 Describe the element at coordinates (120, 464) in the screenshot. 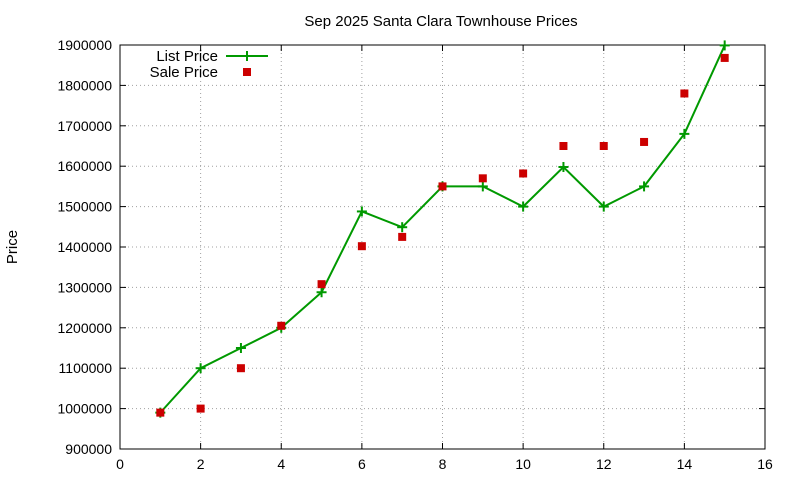

I see `x-tick-label: 0` at that location.